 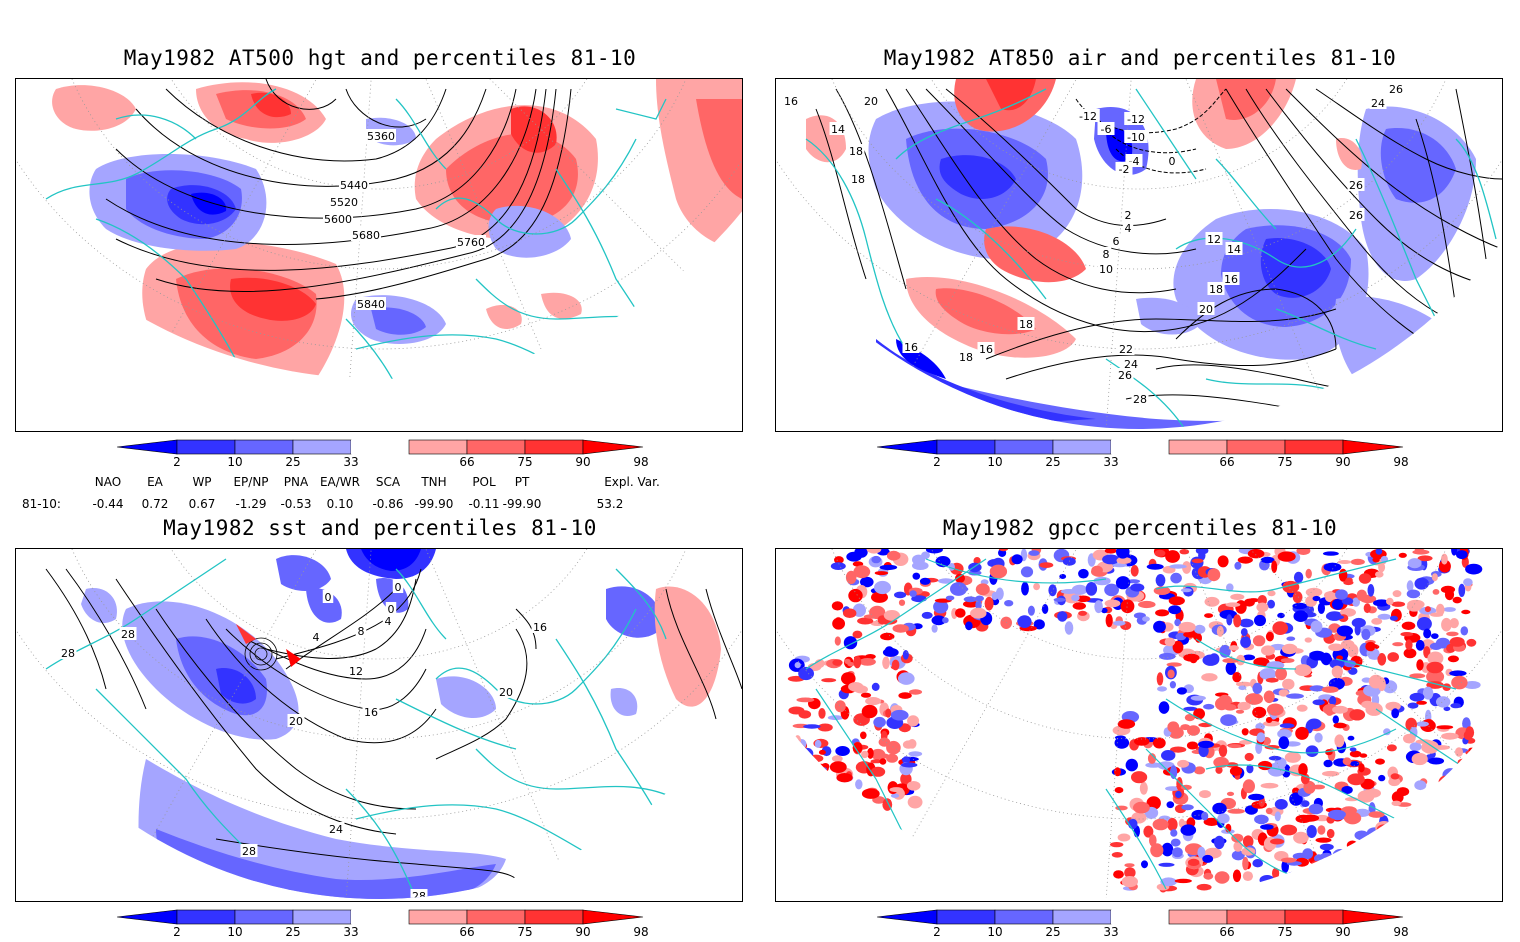 What do you see at coordinates (1140, 528) in the screenshot?
I see `panel4-title: May1982 gpcc percentiles 81-10` at bounding box center [1140, 528].